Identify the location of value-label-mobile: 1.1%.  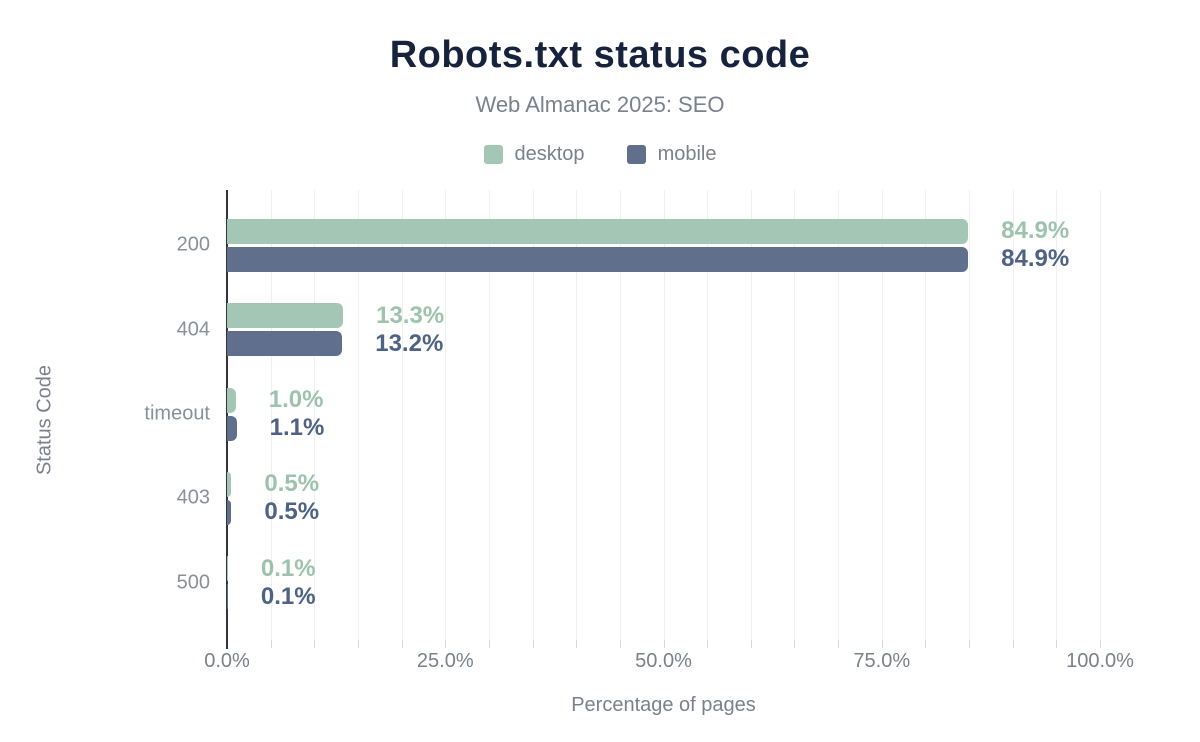
(297, 428).